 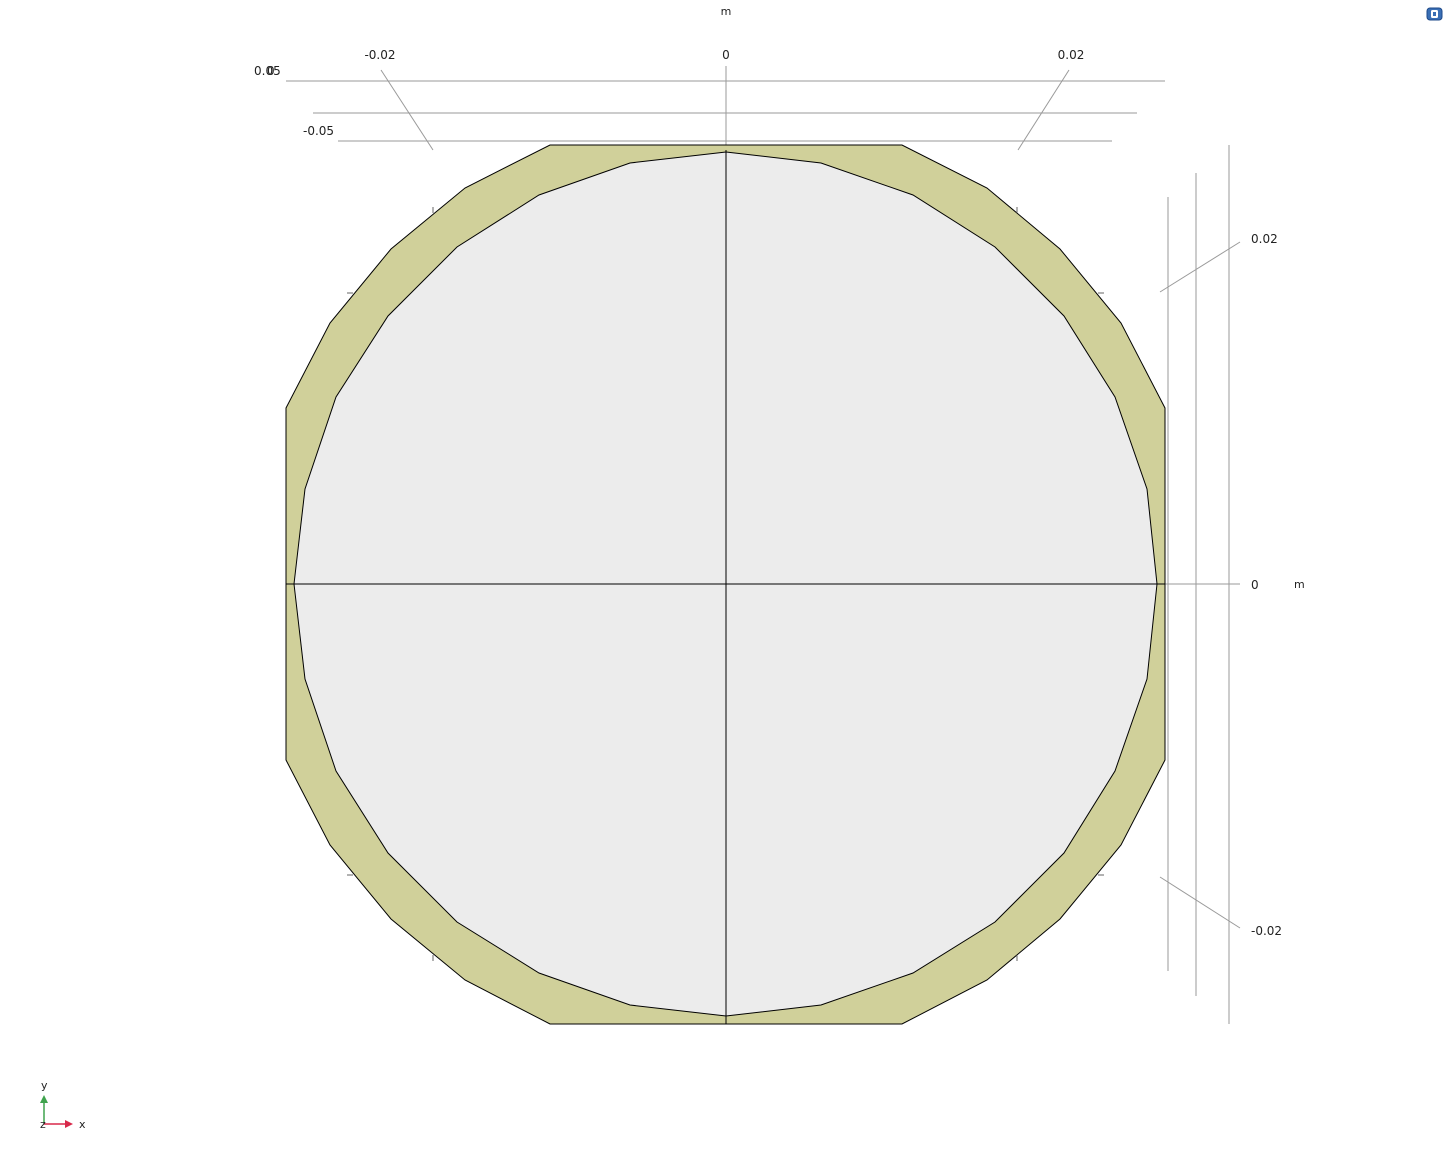 I want to click on y-tick-label: -0.02, so click(x=1266, y=931).